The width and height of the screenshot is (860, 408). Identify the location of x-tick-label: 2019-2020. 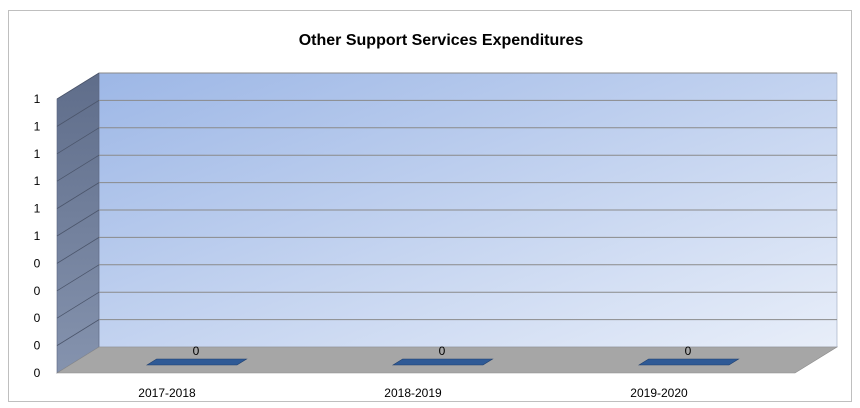
(659, 393).